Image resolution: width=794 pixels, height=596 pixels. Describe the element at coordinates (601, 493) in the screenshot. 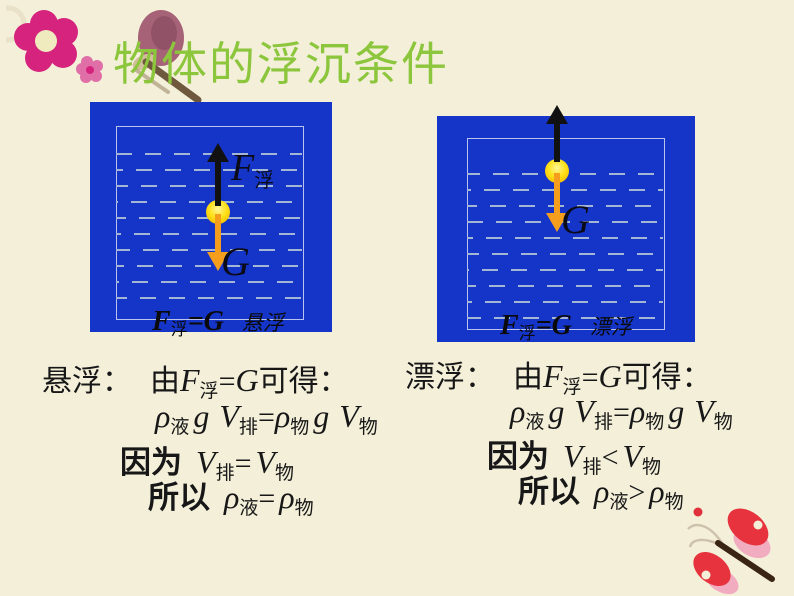

I see `floating-therefore: 所以 ρ液> ρ物` at that location.